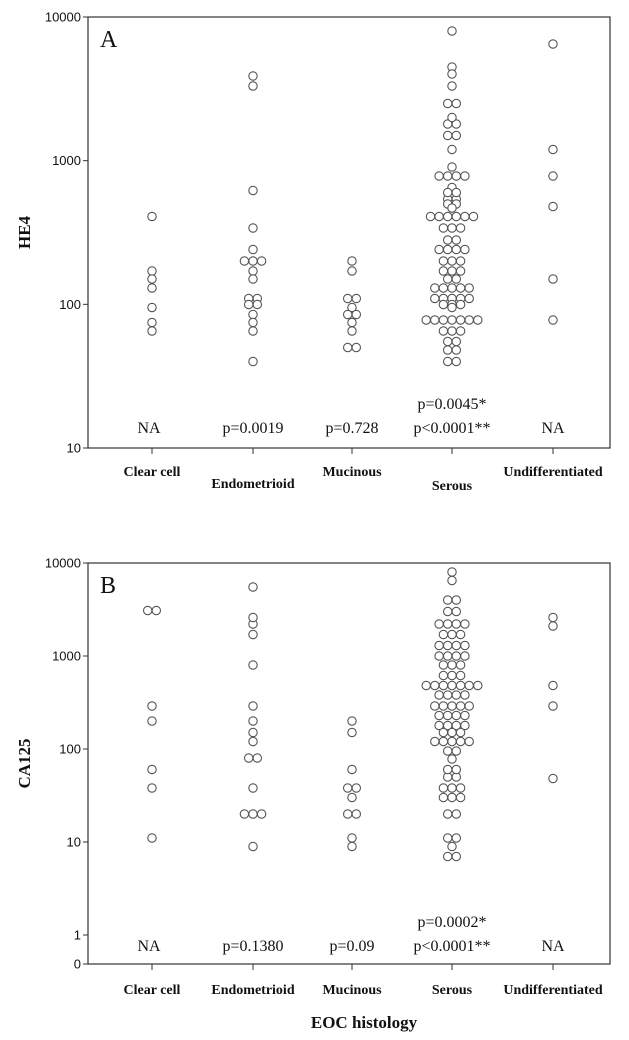 This screenshot has height=1040, width=629. Describe the element at coordinates (77, 964) in the screenshot. I see `b-ytick-label: 0` at that location.